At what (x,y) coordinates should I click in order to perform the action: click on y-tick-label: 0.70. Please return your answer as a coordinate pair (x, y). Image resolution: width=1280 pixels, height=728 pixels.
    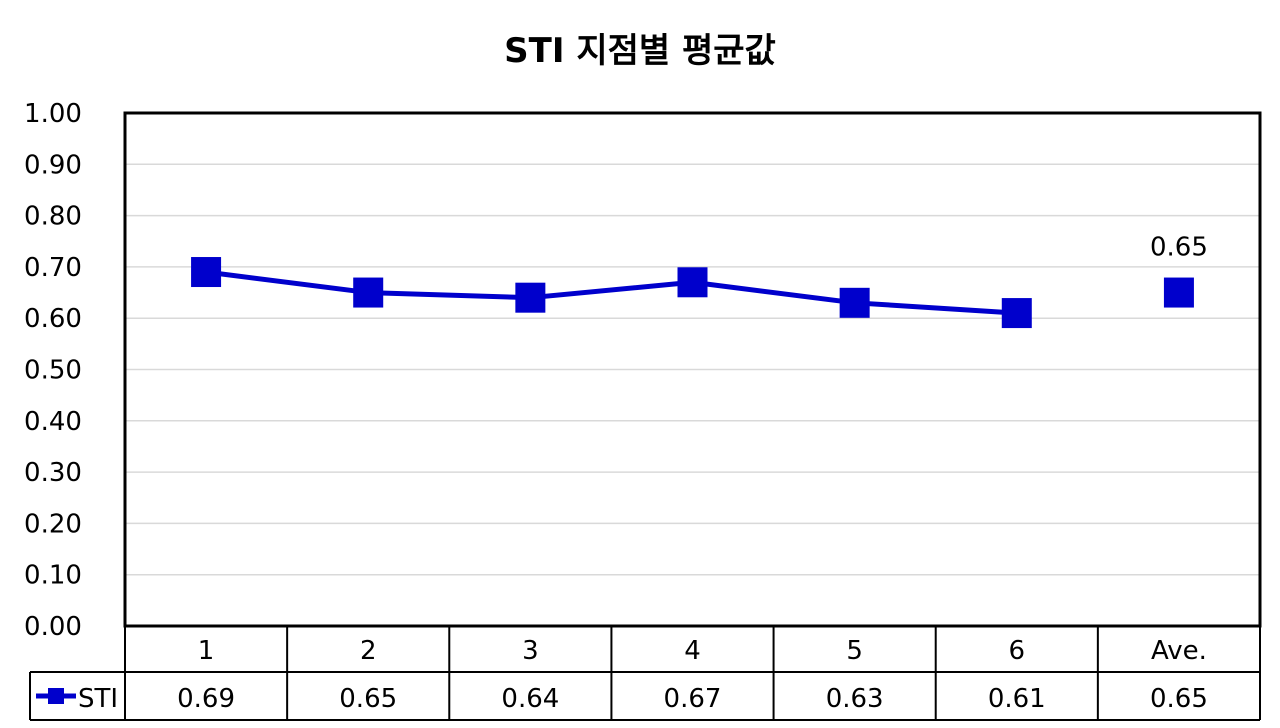
    Looking at the image, I should click on (53, 268).